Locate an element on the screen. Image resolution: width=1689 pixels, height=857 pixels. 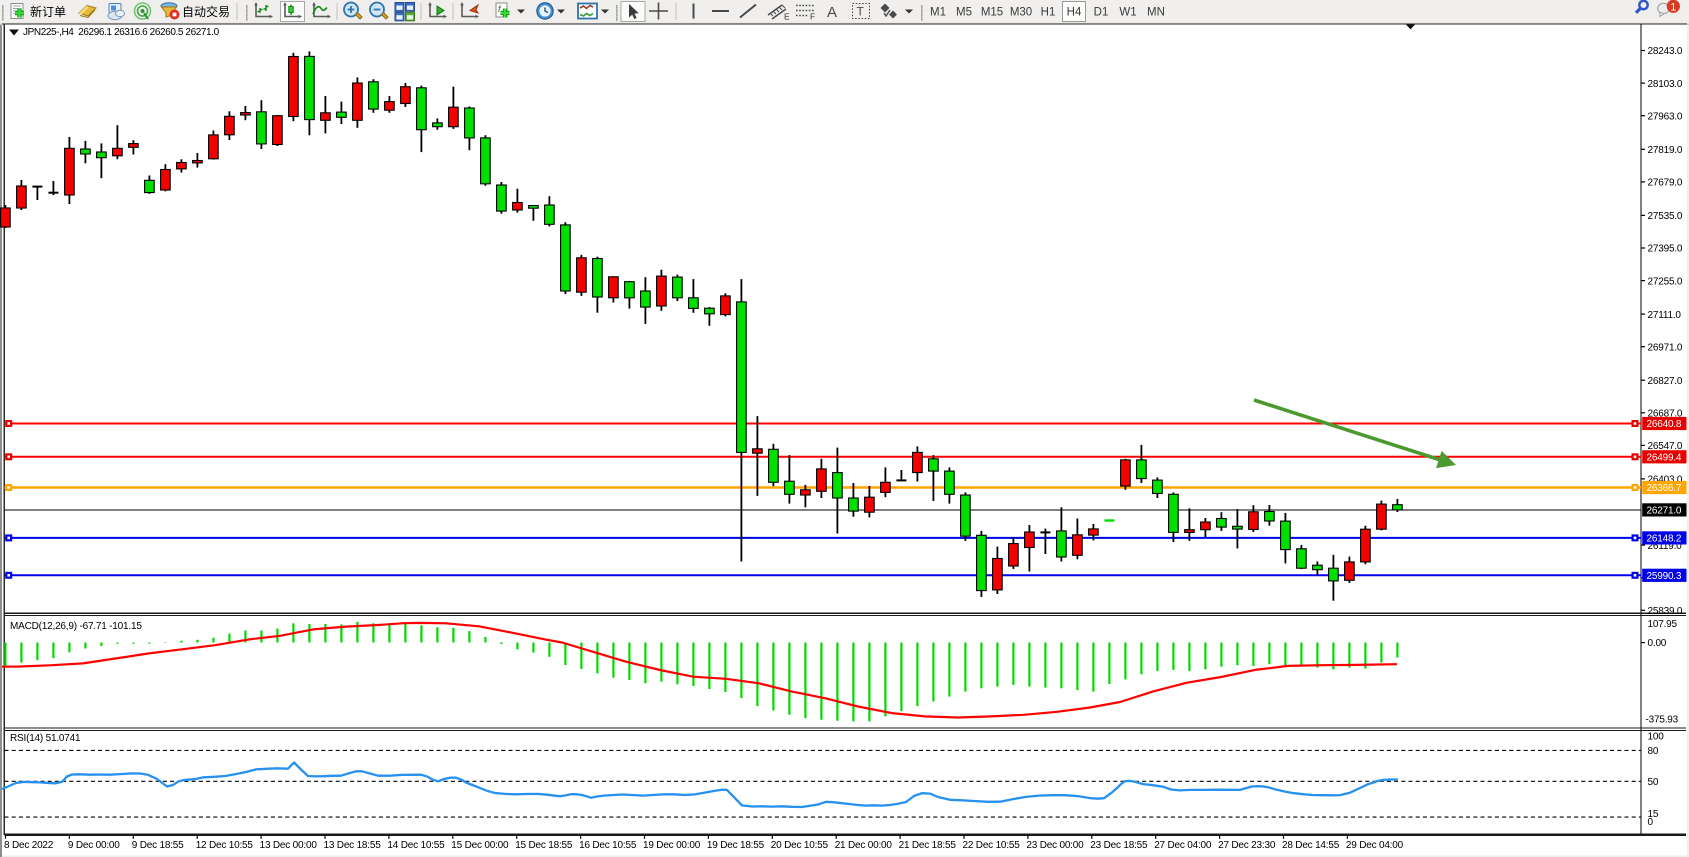
svg-text: 16 Dec 10:55 is located at coordinates (608, 845).